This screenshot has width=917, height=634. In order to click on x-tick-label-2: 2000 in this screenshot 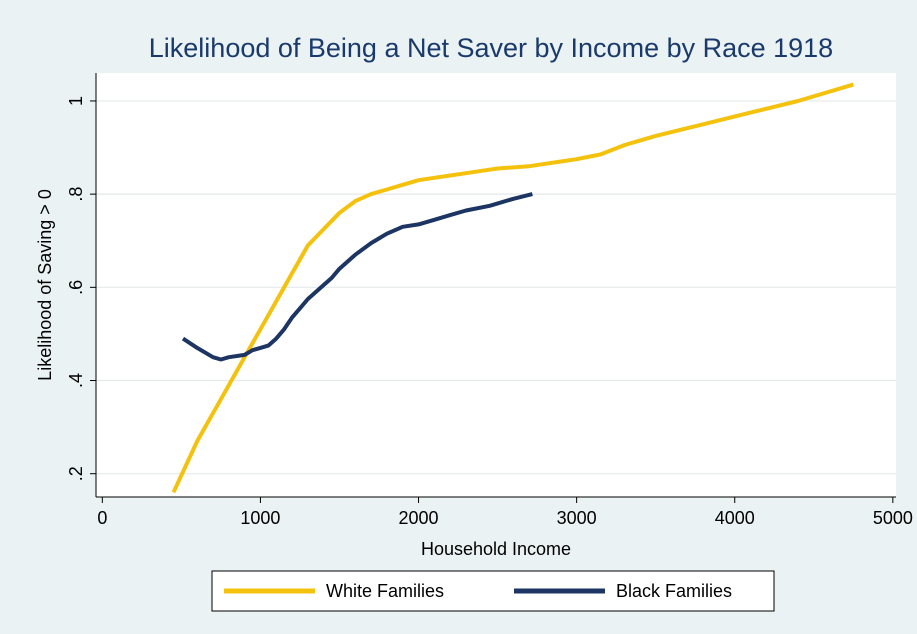, I will do `click(419, 518)`.